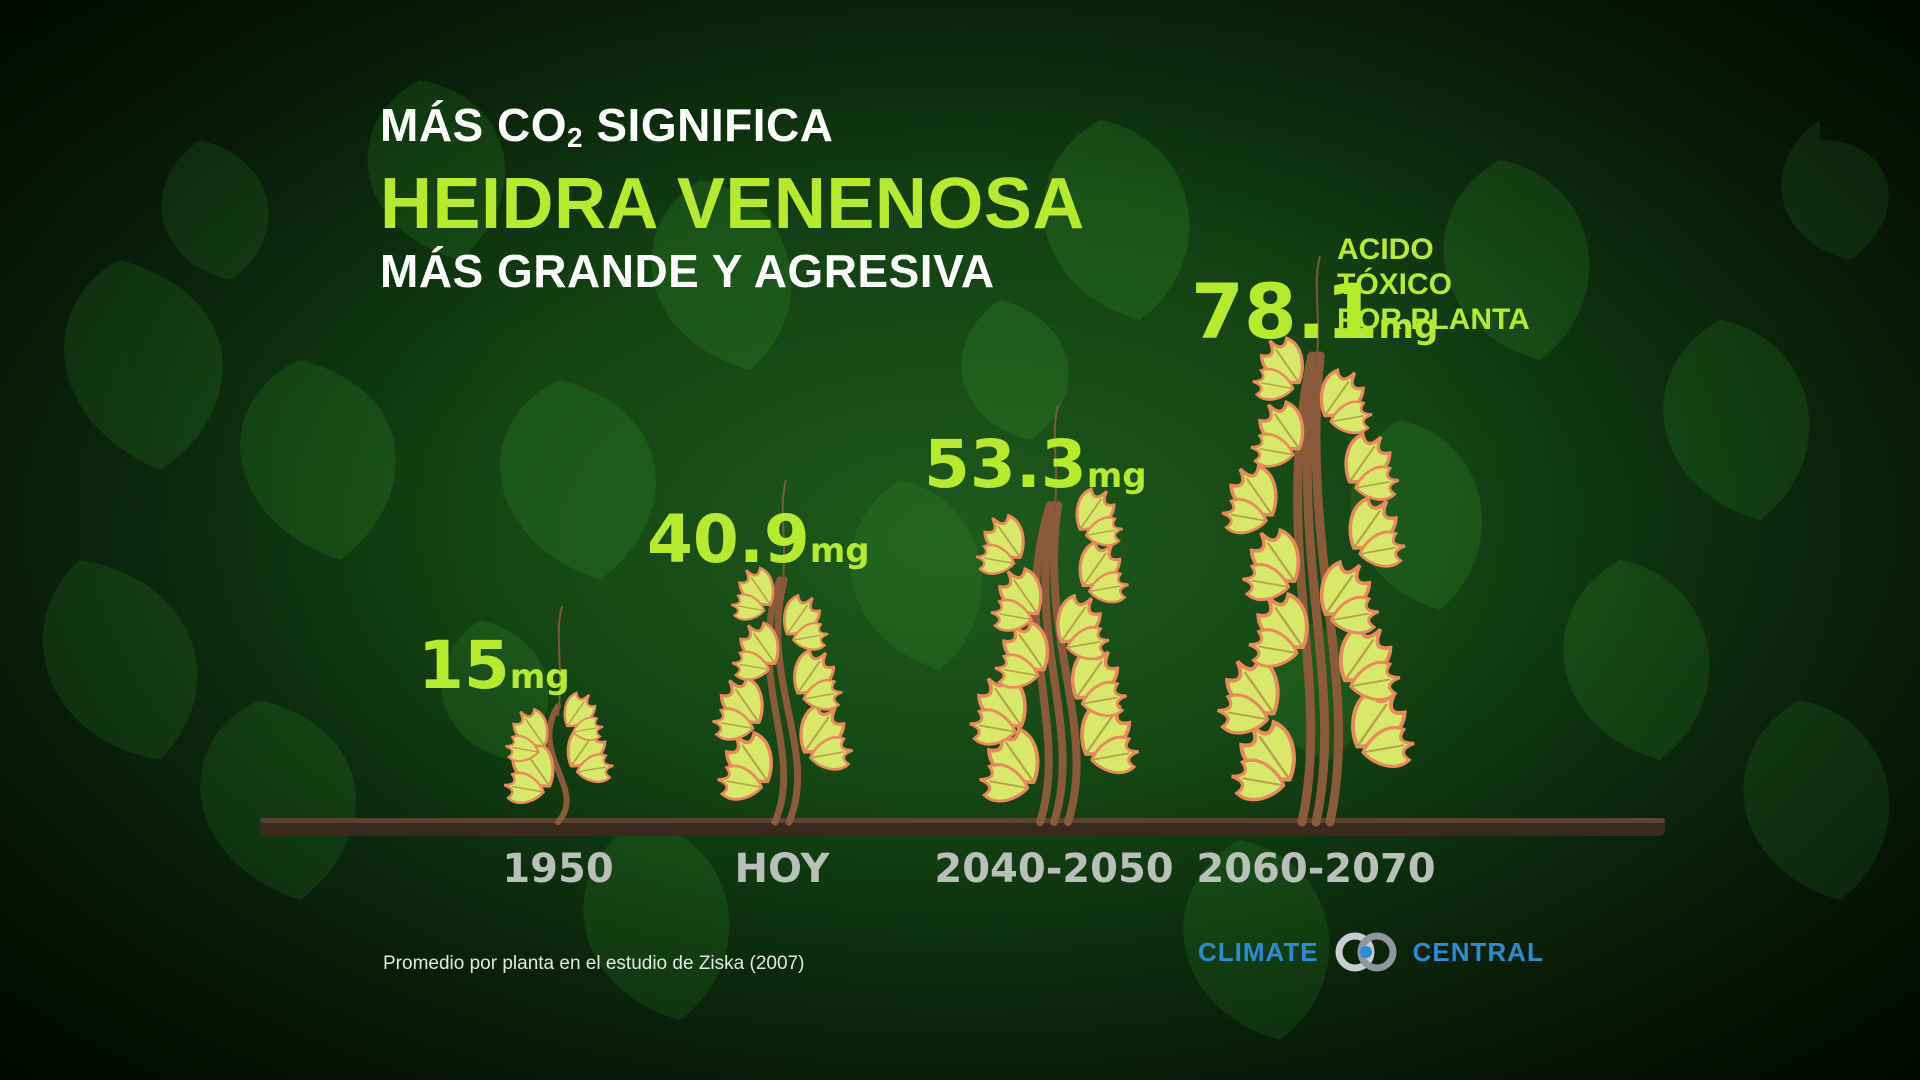 This screenshot has height=1080, width=1920. What do you see at coordinates (962, 820) in the screenshot?
I see `ground-plank-highlight` at bounding box center [962, 820].